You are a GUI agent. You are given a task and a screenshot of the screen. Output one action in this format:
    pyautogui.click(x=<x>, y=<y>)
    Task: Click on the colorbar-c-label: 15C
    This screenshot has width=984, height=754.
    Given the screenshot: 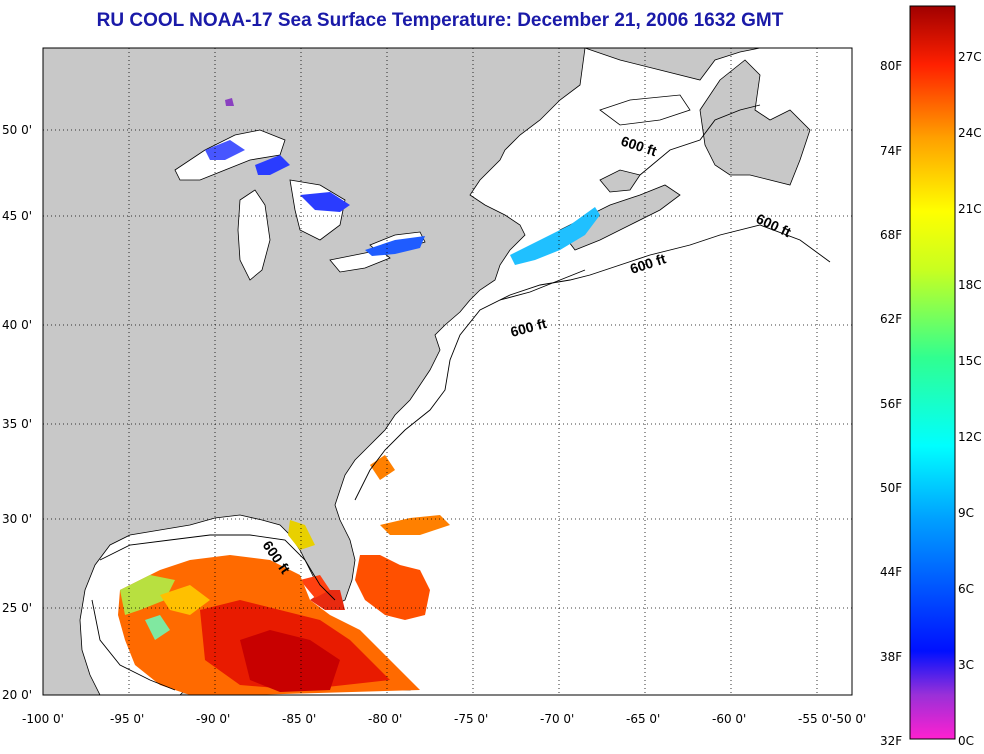 What is the action you would take?
    pyautogui.click(x=970, y=361)
    